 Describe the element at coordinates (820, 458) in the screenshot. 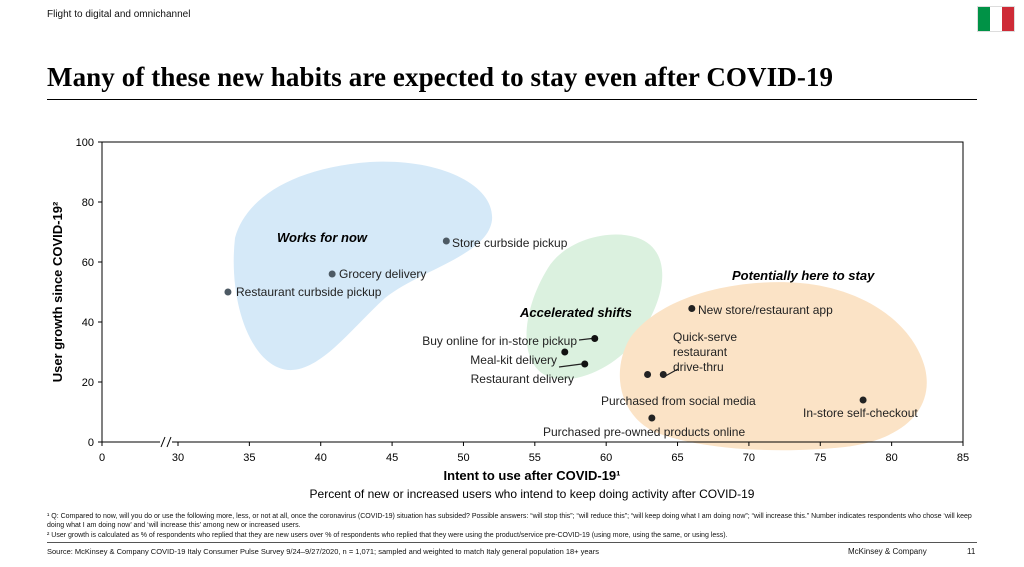

I see `x-tick-label: 75` at that location.